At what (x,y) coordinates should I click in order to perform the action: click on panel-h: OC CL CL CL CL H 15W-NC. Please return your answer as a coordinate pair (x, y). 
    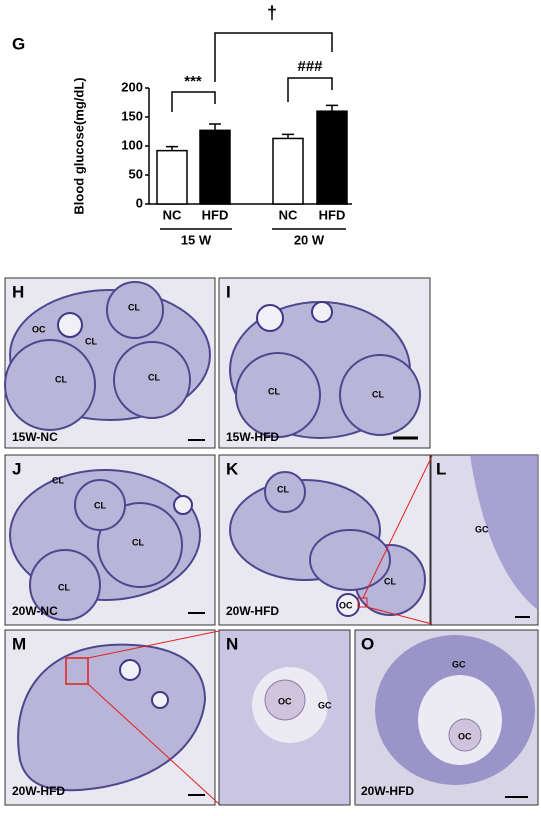
    Looking at the image, I should click on (110, 363).